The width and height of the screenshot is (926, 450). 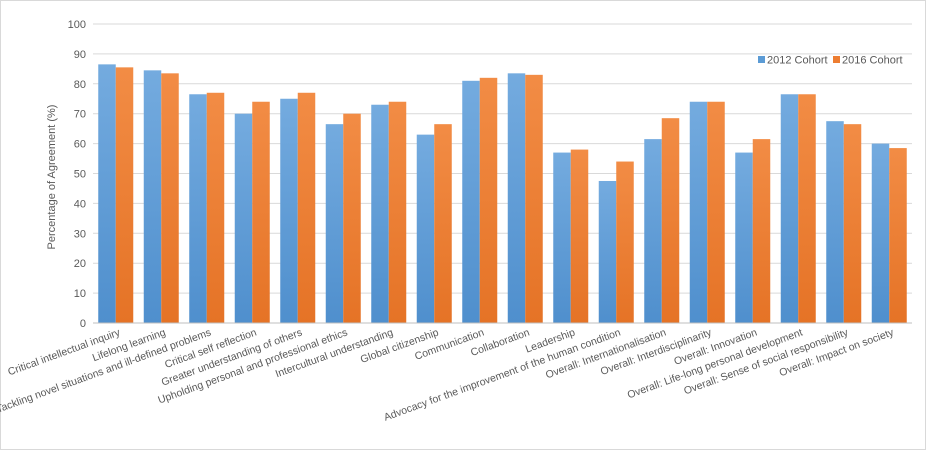 What do you see at coordinates (797, 61) in the screenshot?
I see `legend-label: 2012 Cohort` at bounding box center [797, 61].